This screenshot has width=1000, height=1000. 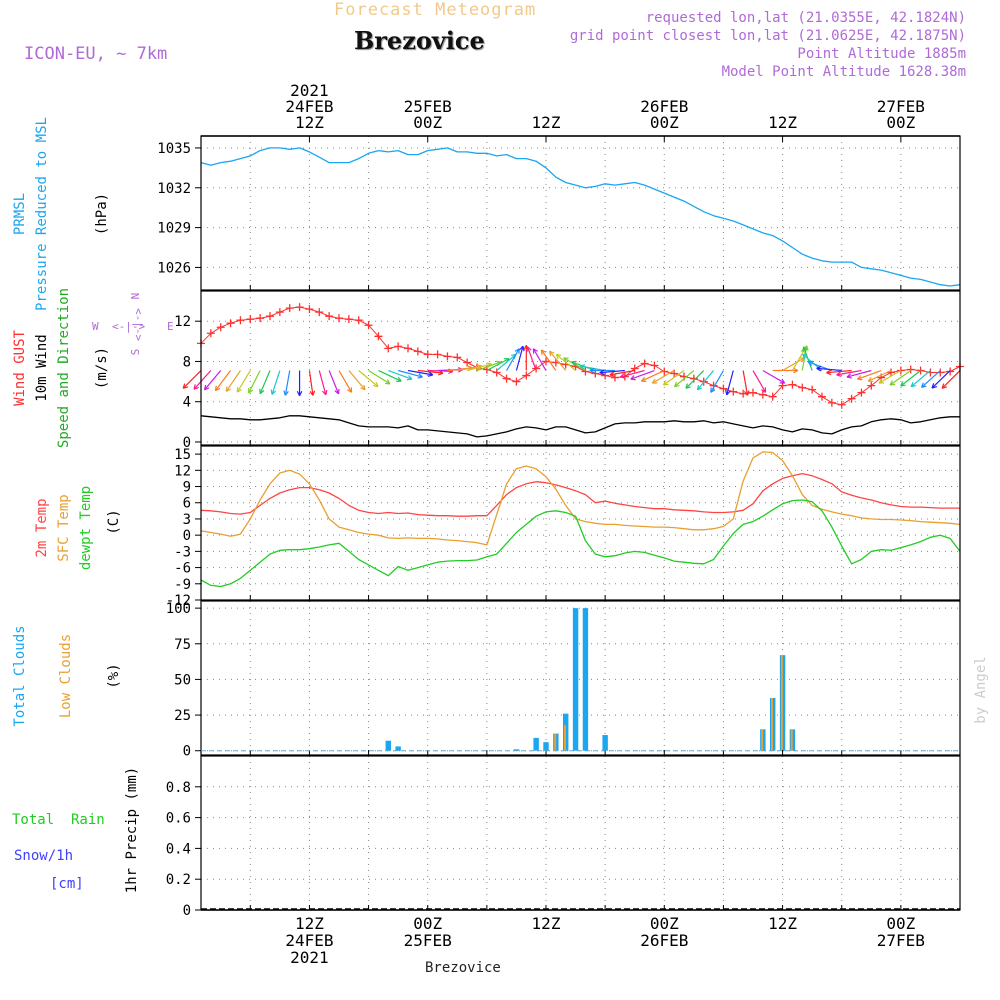 What do you see at coordinates (843, 72) in the screenshot?
I see `model-altitude: Model Point Altitude 1628.38m` at bounding box center [843, 72].